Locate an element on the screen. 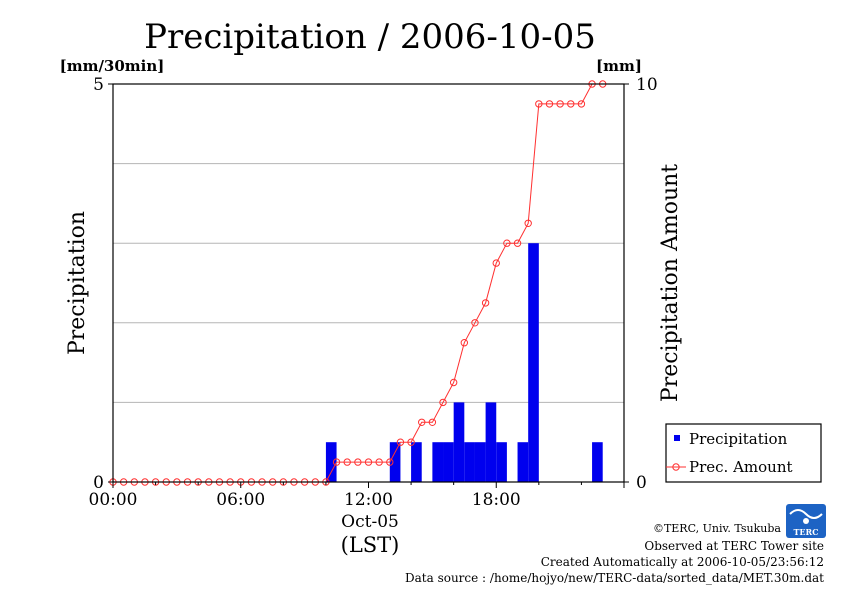  terc-logo: TERC is located at coordinates (806, 521).